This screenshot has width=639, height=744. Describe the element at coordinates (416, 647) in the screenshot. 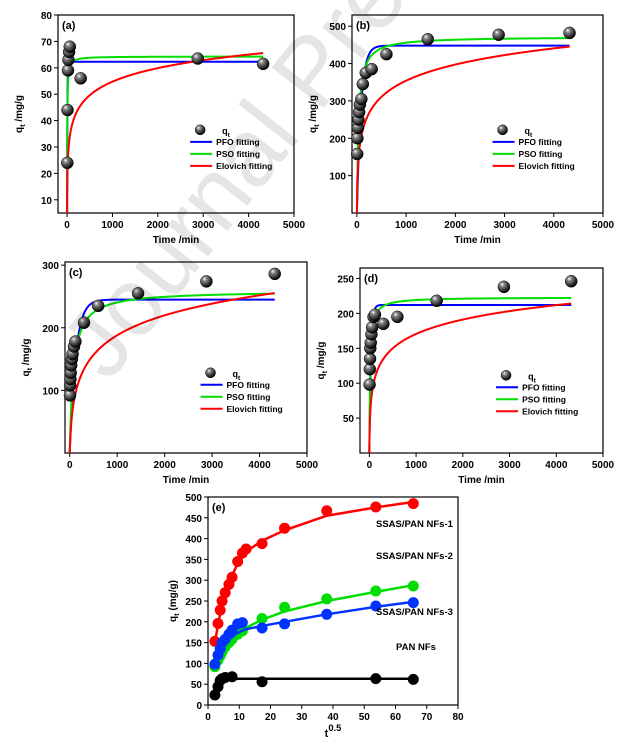

I see `series-label: PAN NFs` at that location.